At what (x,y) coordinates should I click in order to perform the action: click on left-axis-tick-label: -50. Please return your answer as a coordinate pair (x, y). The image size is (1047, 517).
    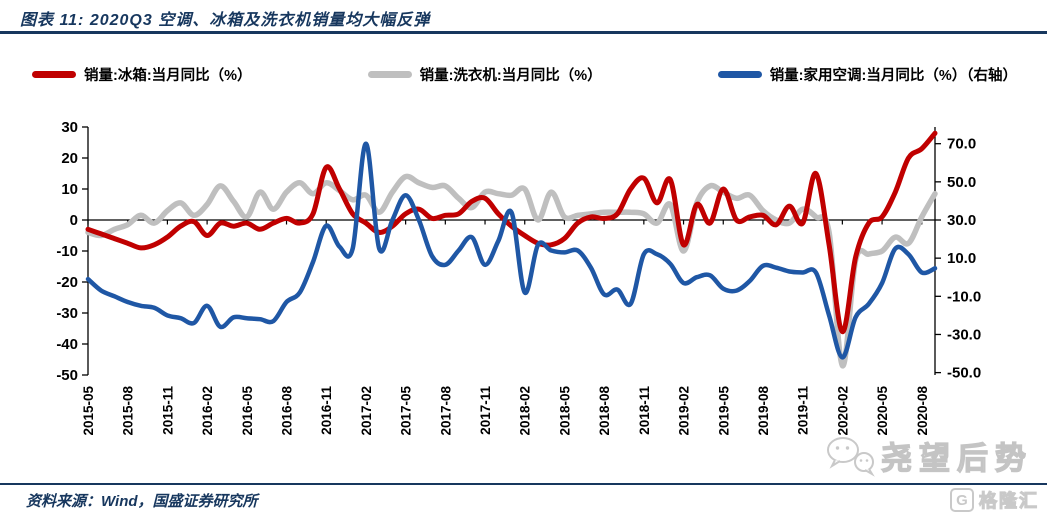
    Looking at the image, I should click on (67, 375).